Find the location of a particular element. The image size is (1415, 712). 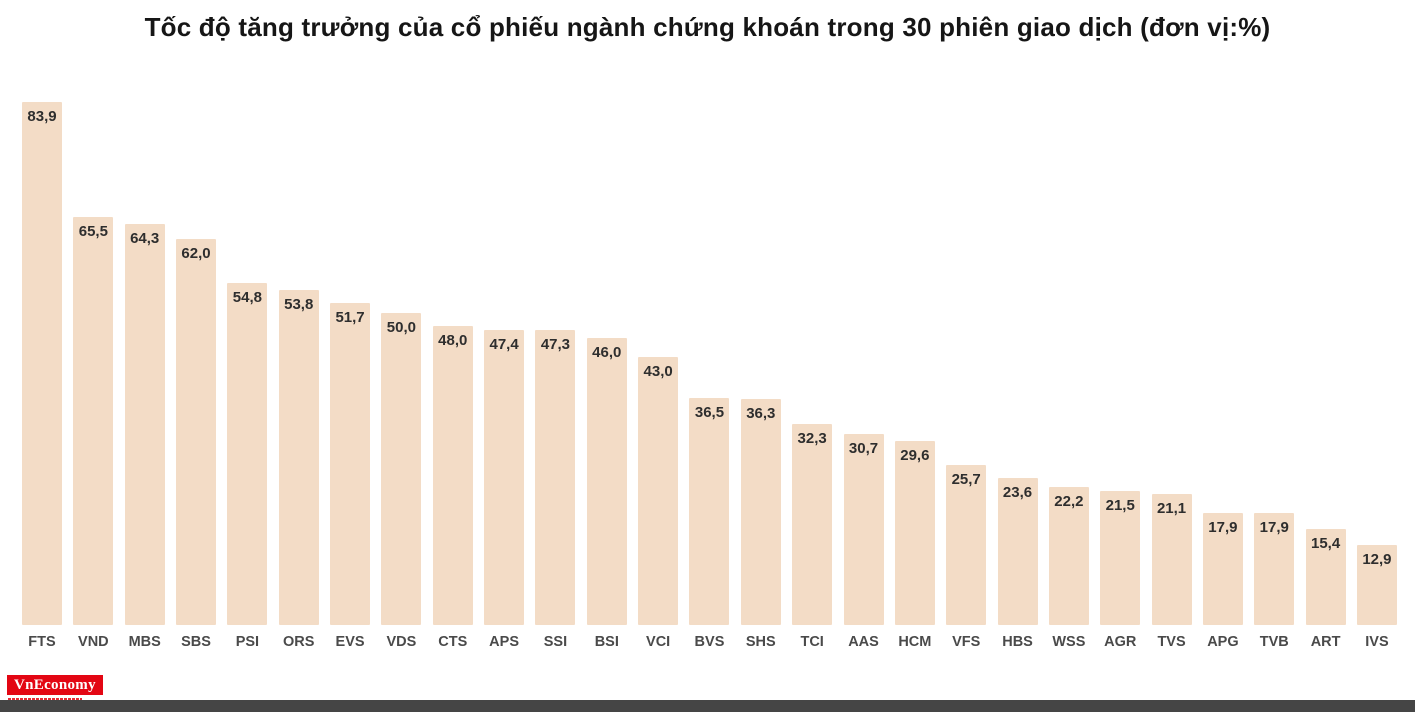

bar: 54,8 is located at coordinates (247, 454).